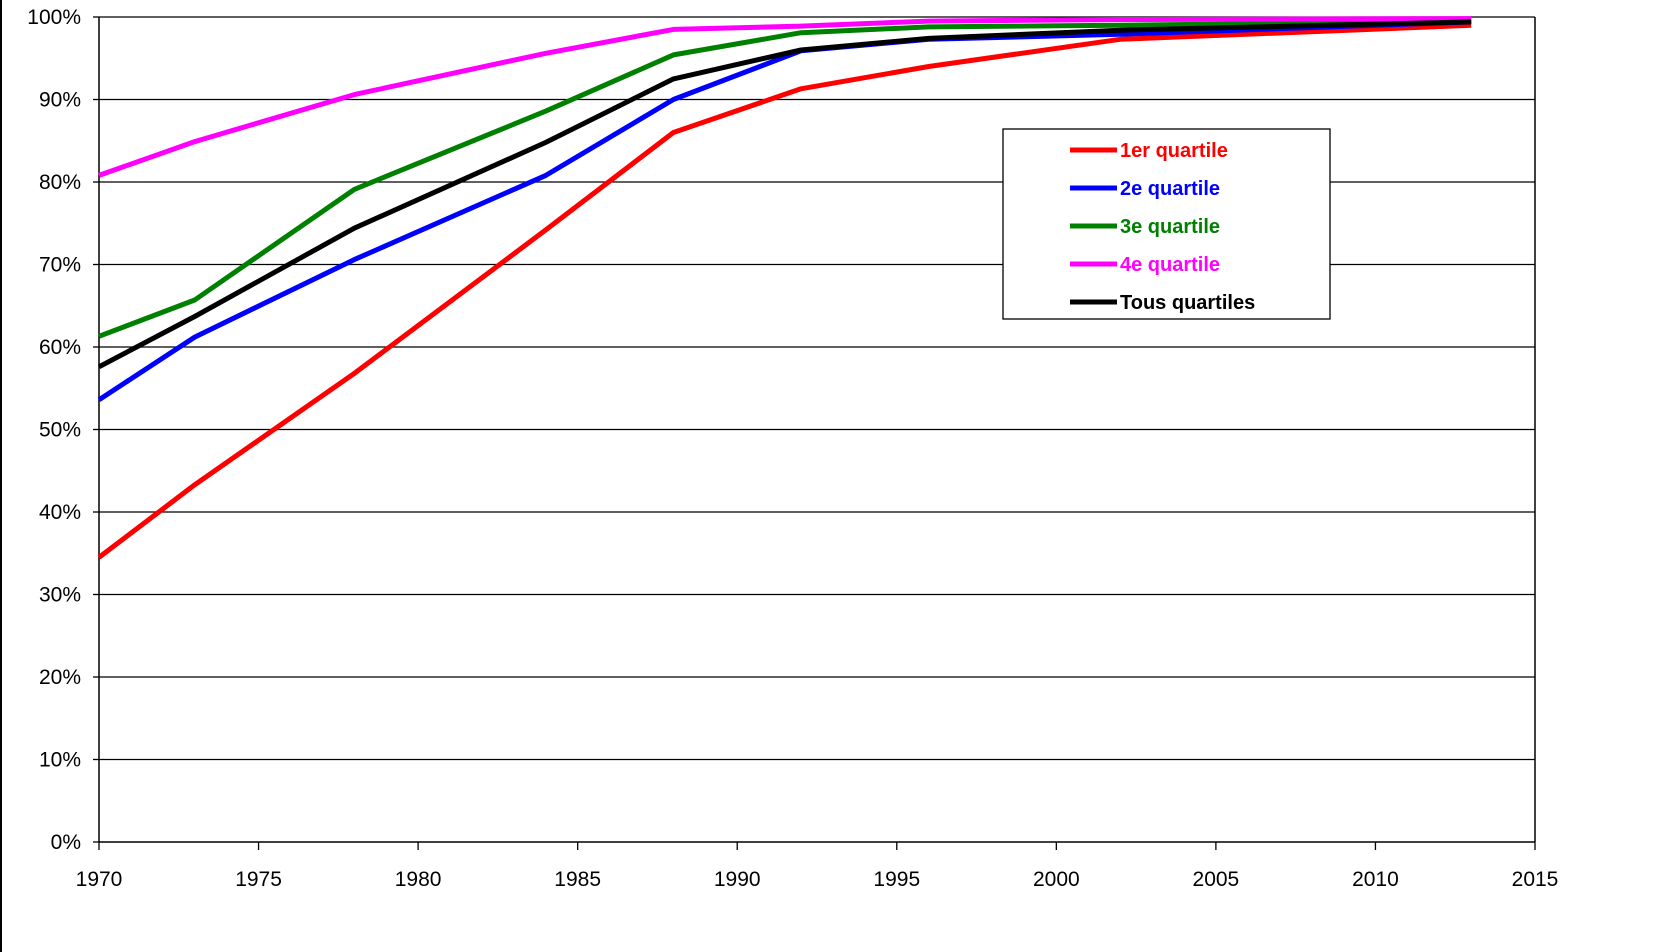  What do you see at coordinates (1535, 879) in the screenshot?
I see `x-tick-label: 2015` at bounding box center [1535, 879].